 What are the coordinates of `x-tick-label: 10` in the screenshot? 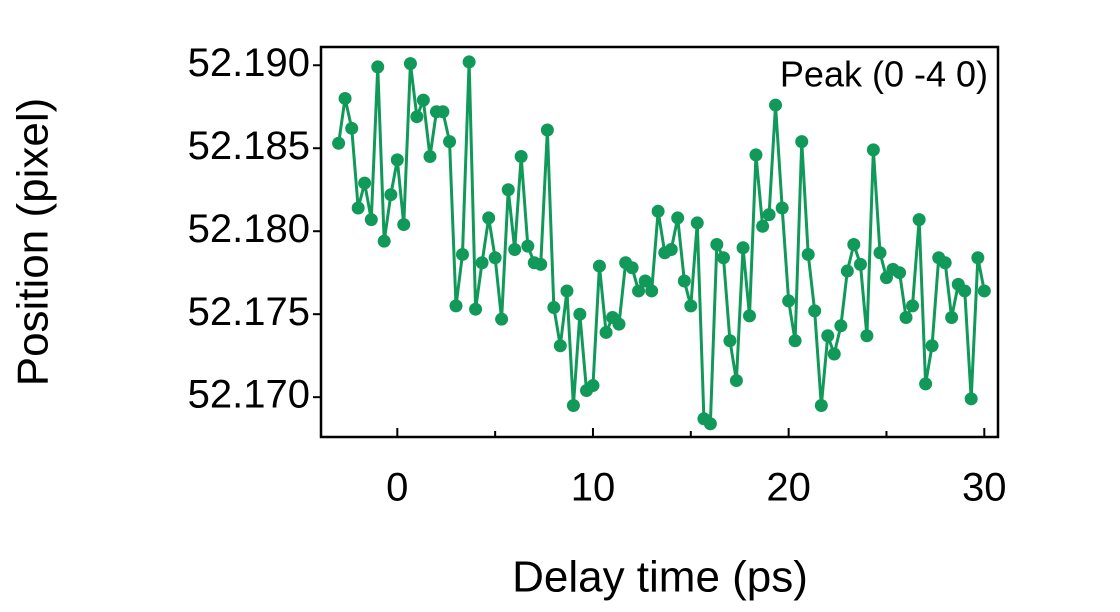 It's located at (593, 488).